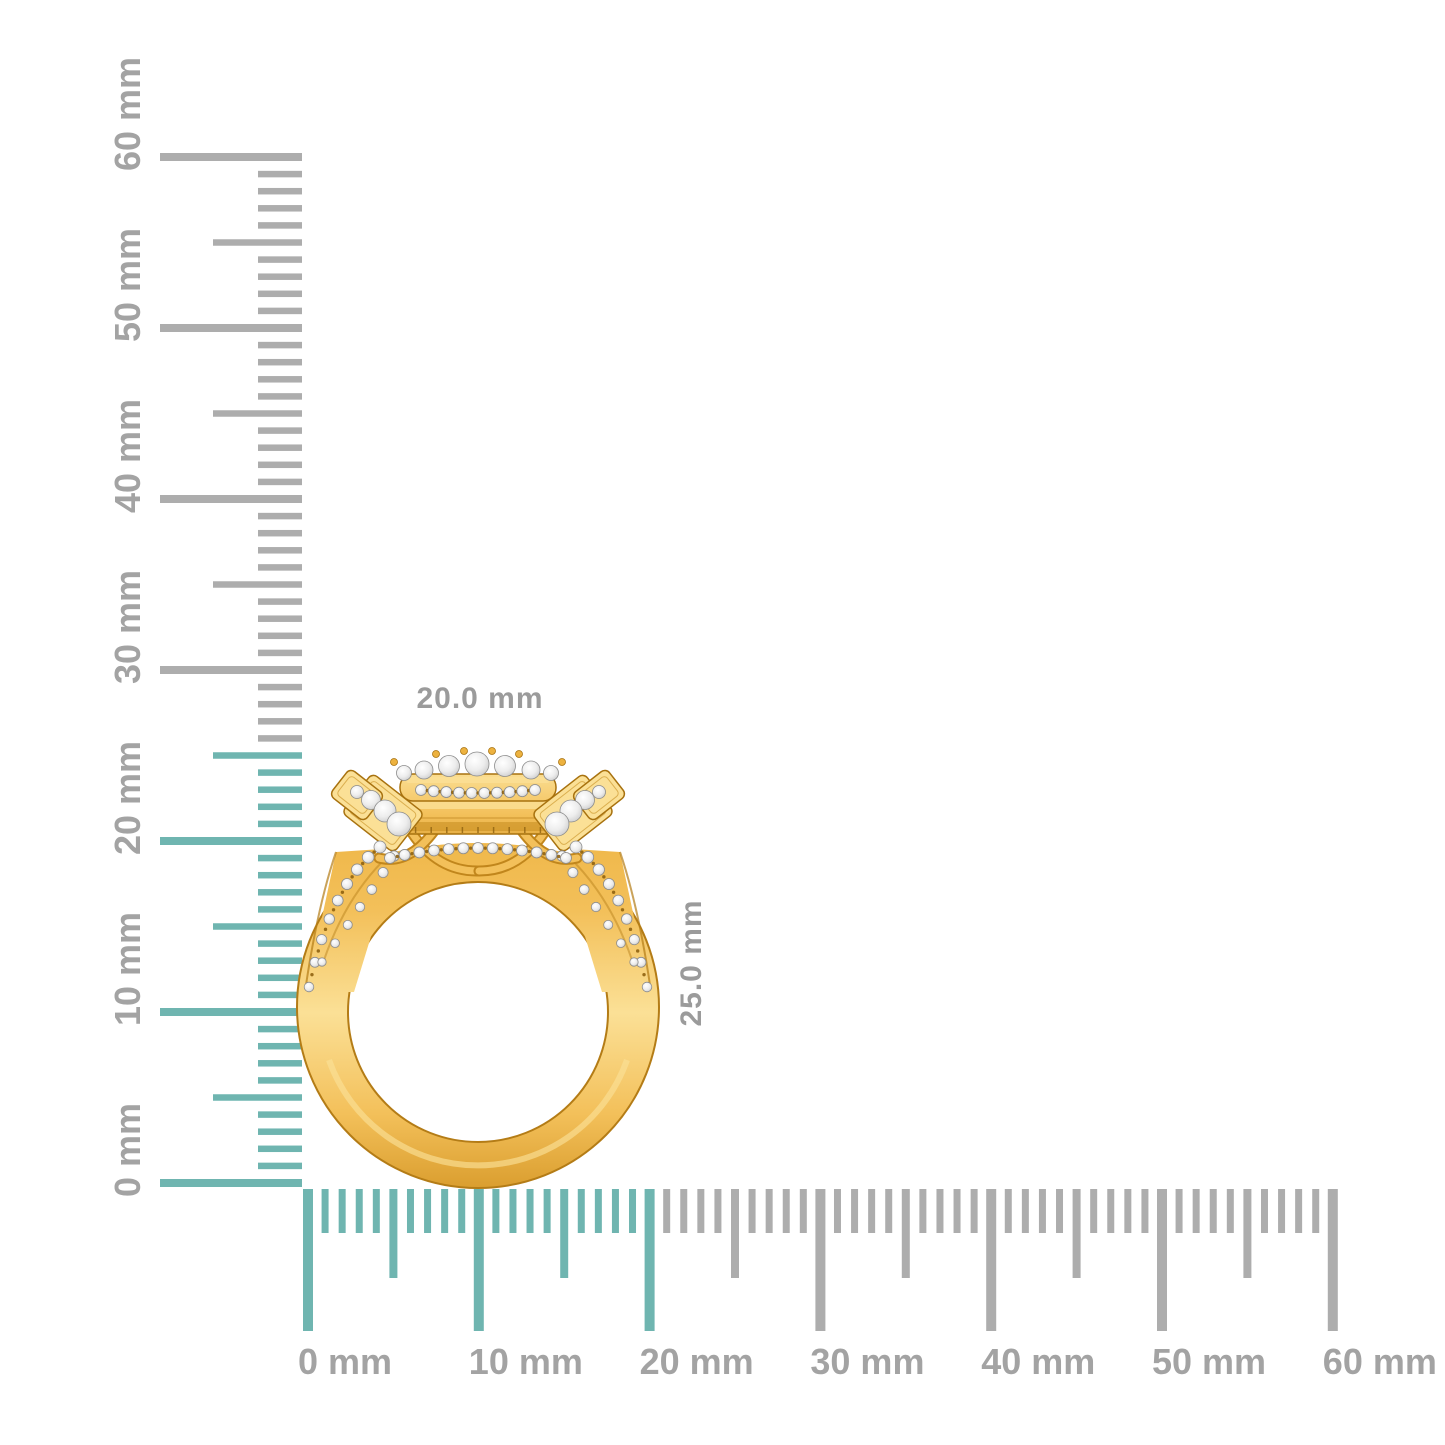 The width and height of the screenshot is (1445, 1445). What do you see at coordinates (478, 826) in the screenshot?
I see `halo-base-shade` at bounding box center [478, 826].